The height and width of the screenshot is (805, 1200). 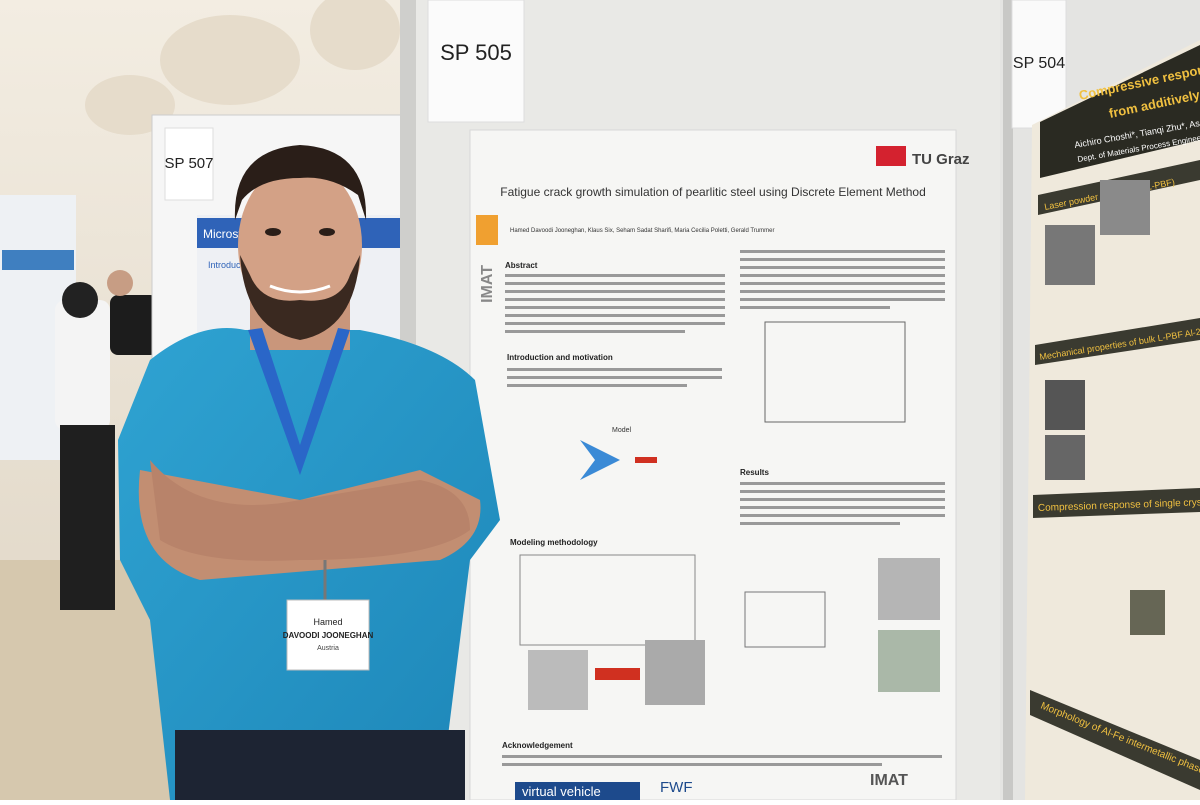 I want to click on badge-first-name: Hamed, so click(x=327, y=622).